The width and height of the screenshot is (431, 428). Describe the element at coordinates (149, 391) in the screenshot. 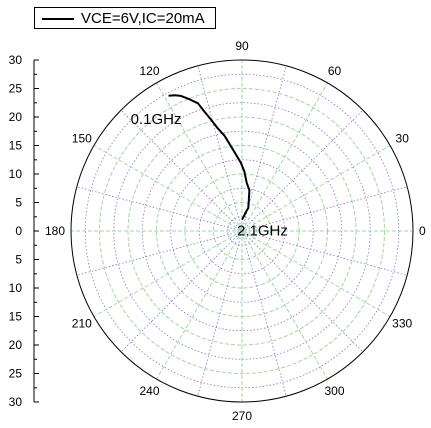

I see `angle-tick-label: 240` at that location.